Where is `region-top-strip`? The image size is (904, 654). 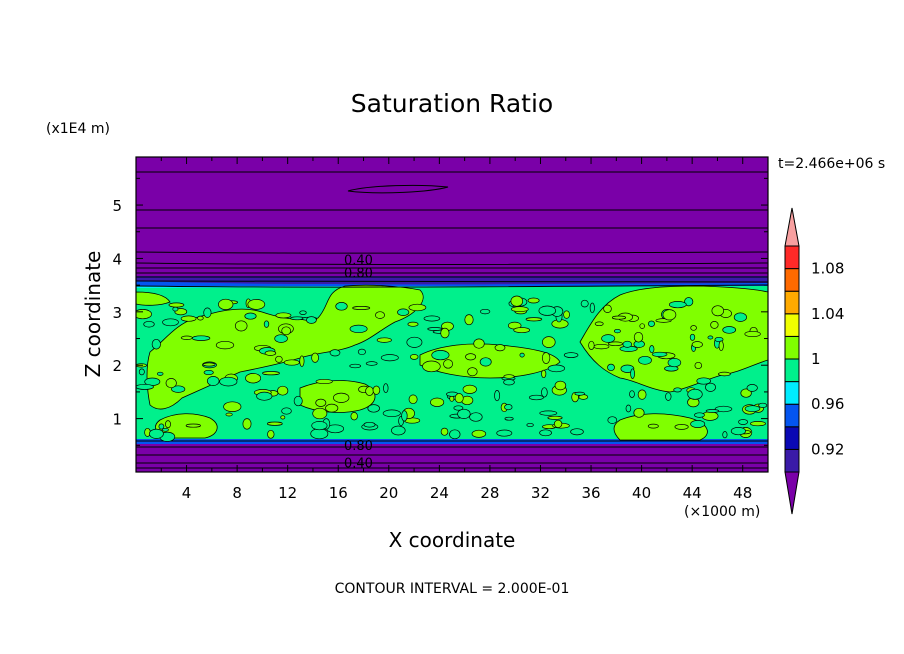 region-top-strip is located at coordinates (153, 298).